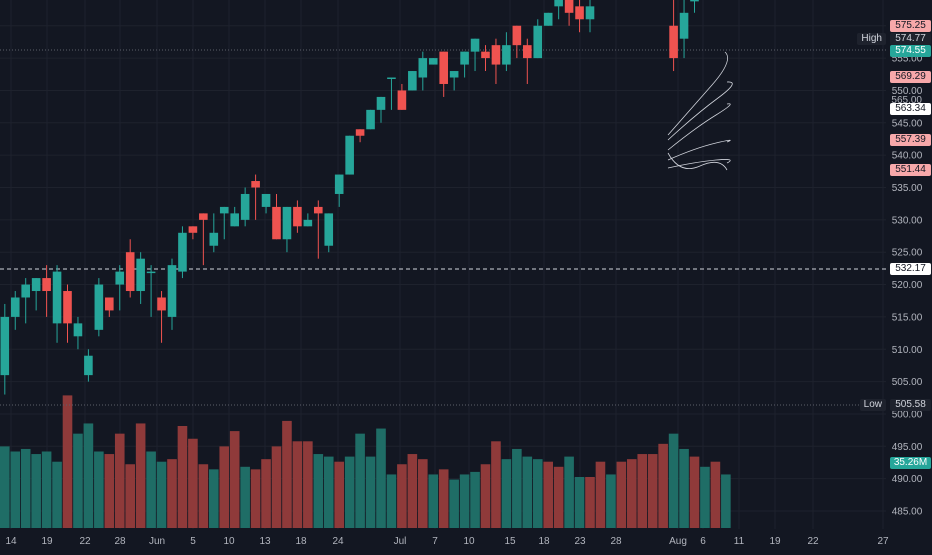 The width and height of the screenshot is (932, 555). What do you see at coordinates (775, 541) in the screenshot?
I see `x-tick-label: 19` at bounding box center [775, 541].